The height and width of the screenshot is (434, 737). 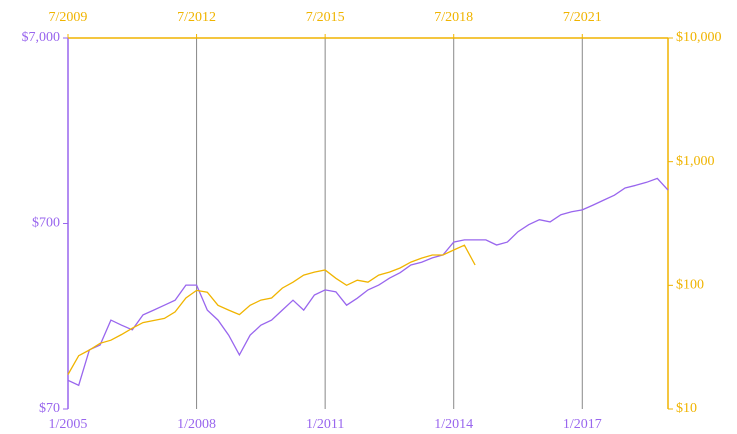 I want to click on x2-tick-label: 7/2009, so click(x=68, y=17).